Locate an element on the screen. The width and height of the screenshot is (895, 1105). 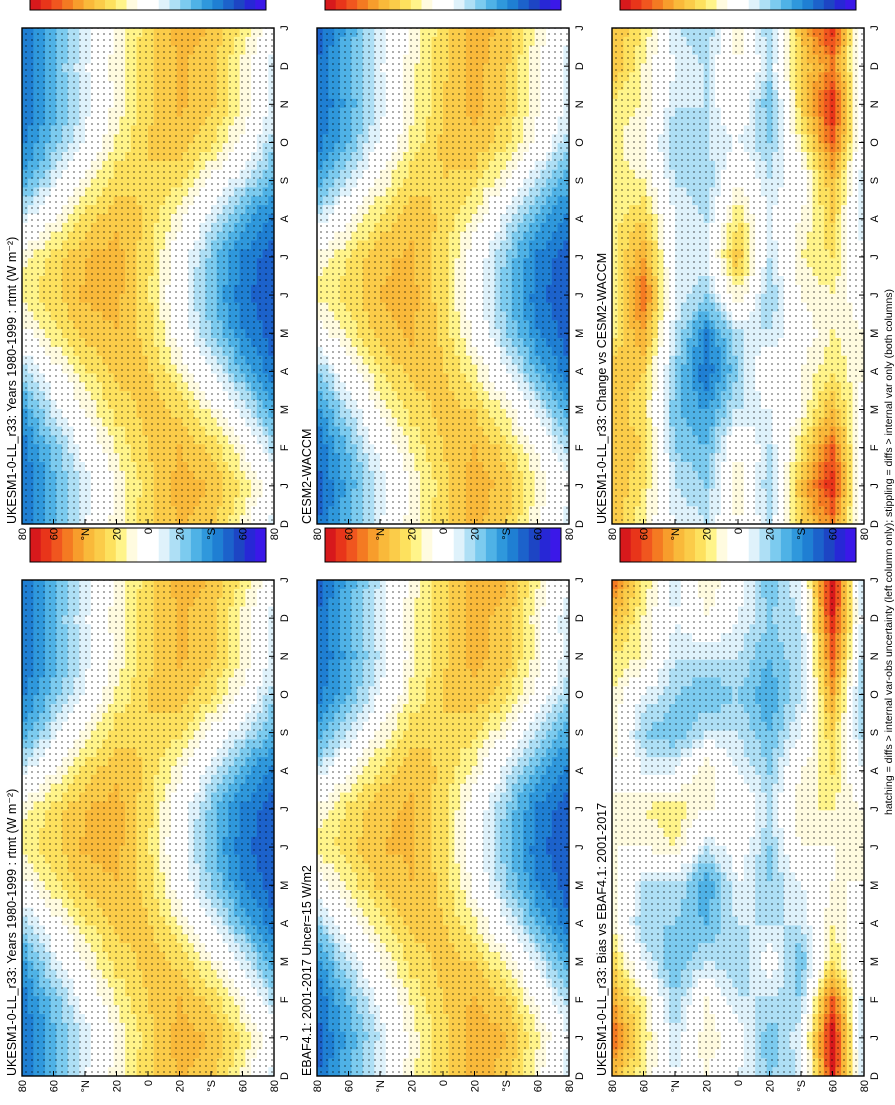
lat-tick-label: °S is located at coordinates (212, 1086).